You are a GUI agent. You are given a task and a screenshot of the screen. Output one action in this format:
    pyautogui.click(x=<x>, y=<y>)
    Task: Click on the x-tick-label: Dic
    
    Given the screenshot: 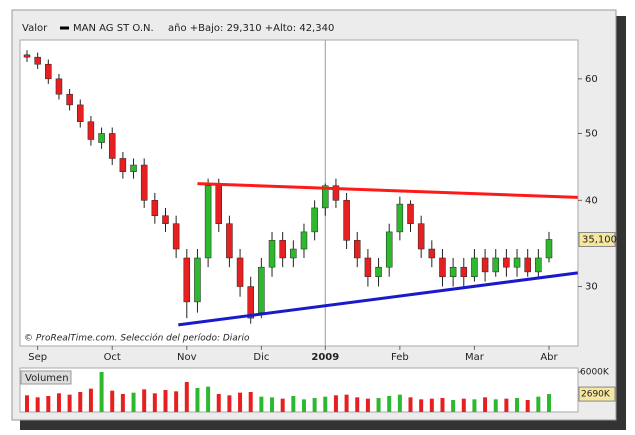 What is the action you would take?
    pyautogui.click(x=261, y=357)
    